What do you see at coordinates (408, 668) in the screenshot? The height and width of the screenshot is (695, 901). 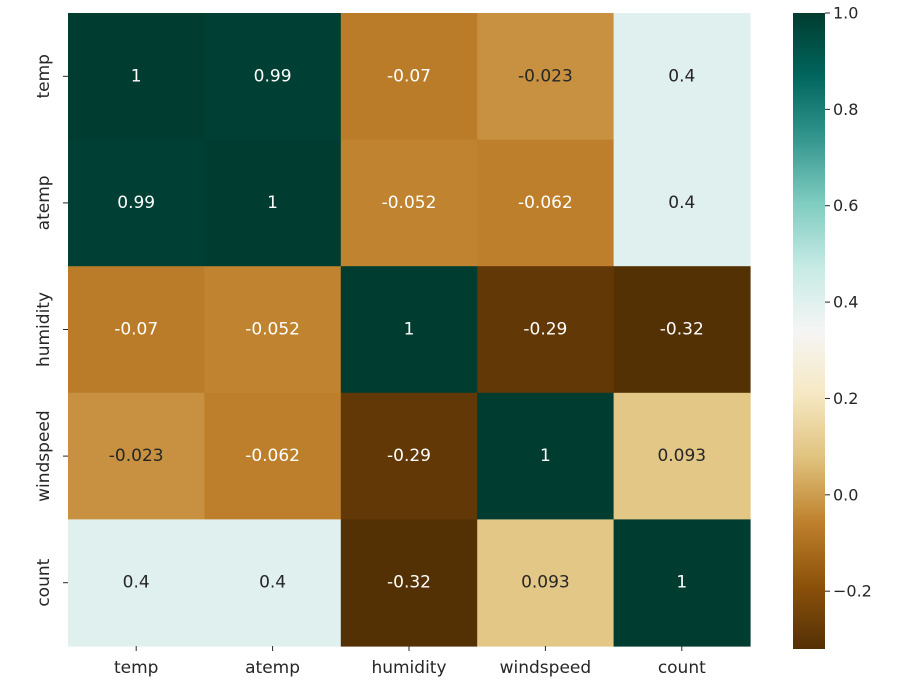 I see `x-tick-label-humidity: humidity` at bounding box center [408, 668].